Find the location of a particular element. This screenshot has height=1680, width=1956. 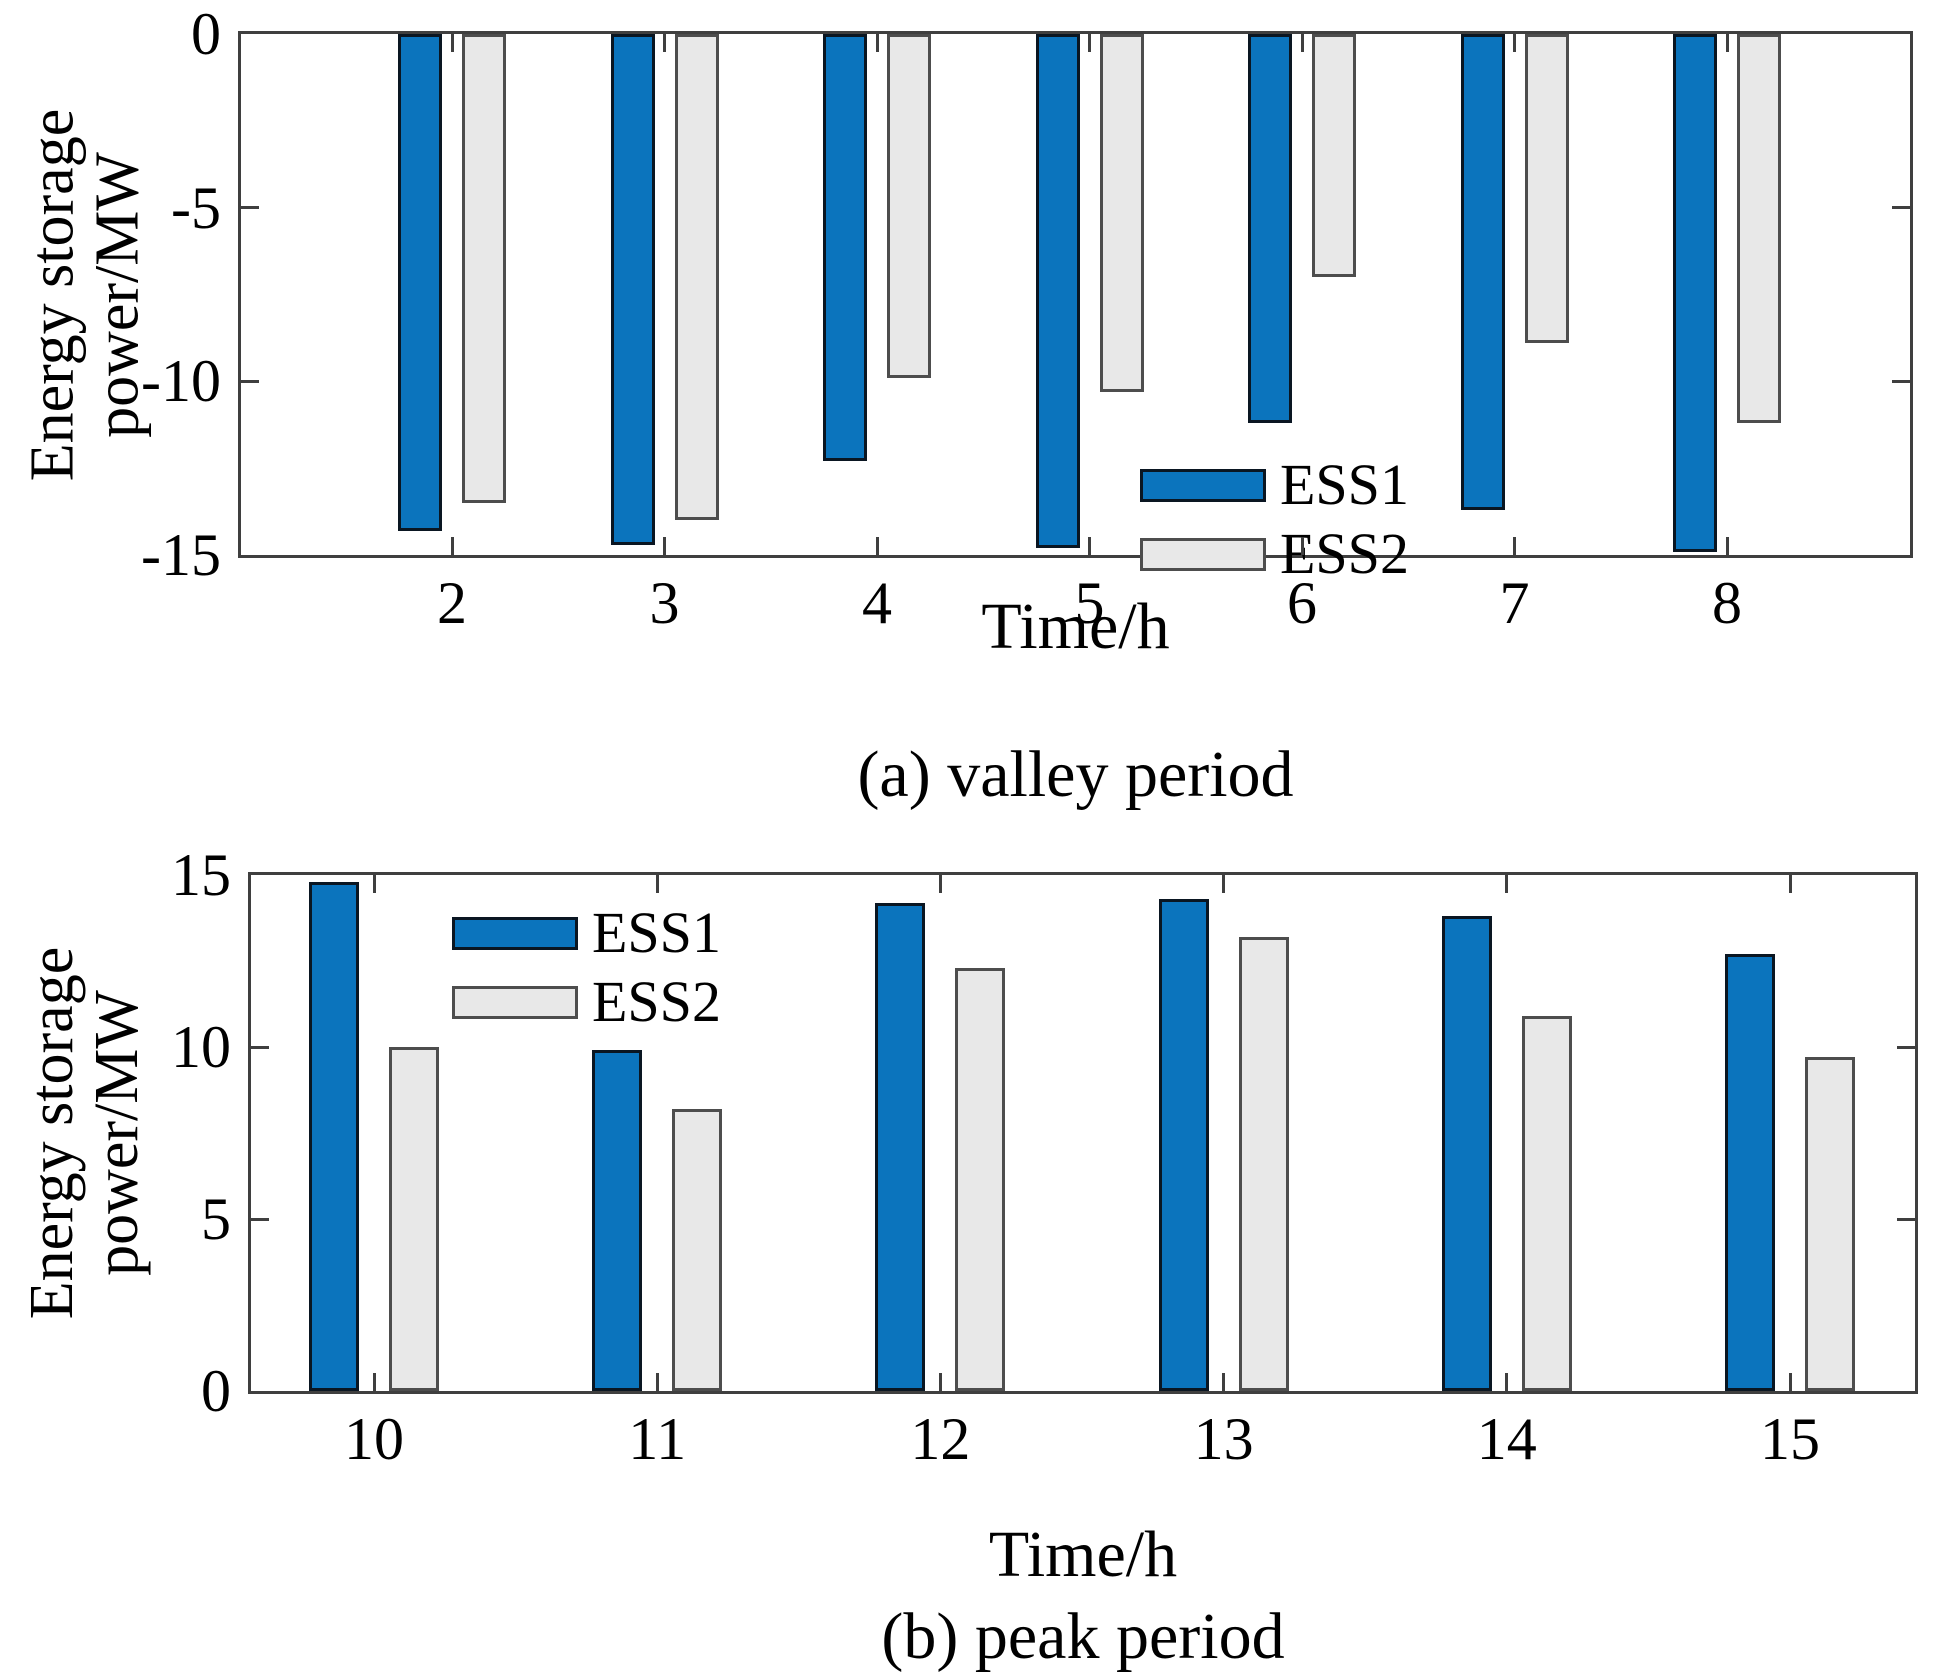

x-tick-label: 11 is located at coordinates (657, 1439).